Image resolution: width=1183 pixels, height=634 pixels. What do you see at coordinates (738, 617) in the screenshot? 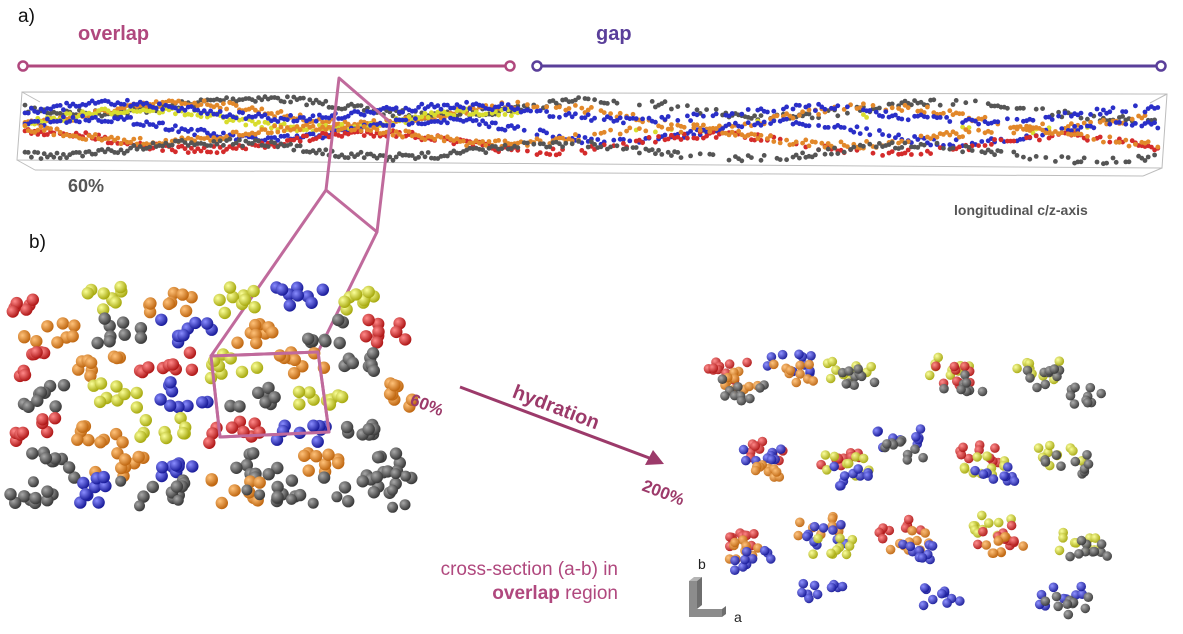
I see `axis-a-label: a` at bounding box center [738, 617].